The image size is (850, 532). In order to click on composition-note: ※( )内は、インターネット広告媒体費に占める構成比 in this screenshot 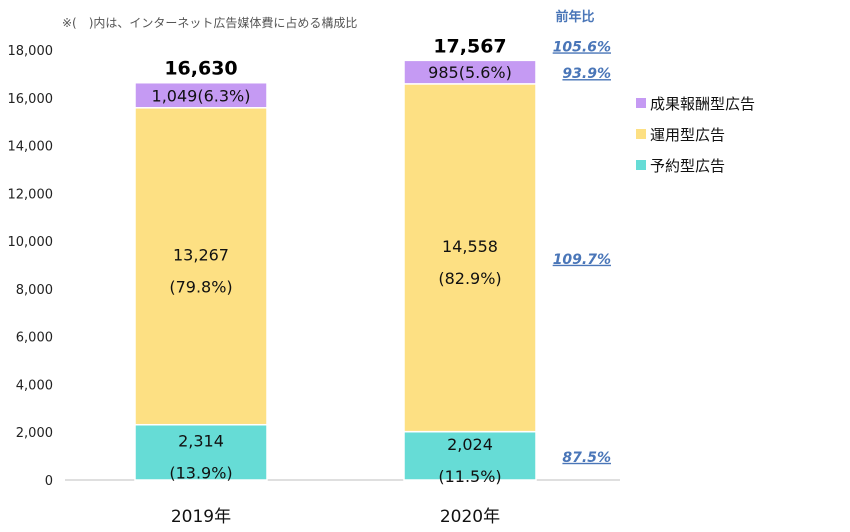, I will do `click(209, 22)`.